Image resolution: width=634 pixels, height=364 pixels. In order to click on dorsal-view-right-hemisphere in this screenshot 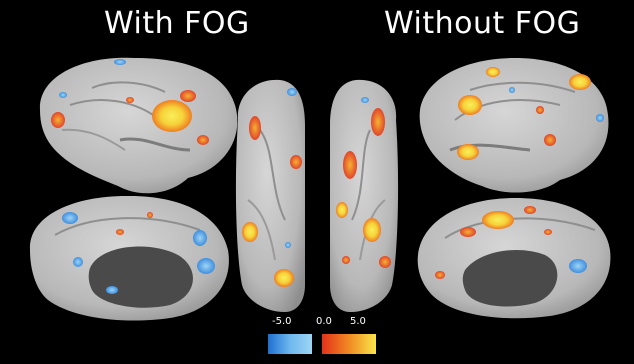, I will do `click(364, 196)`.